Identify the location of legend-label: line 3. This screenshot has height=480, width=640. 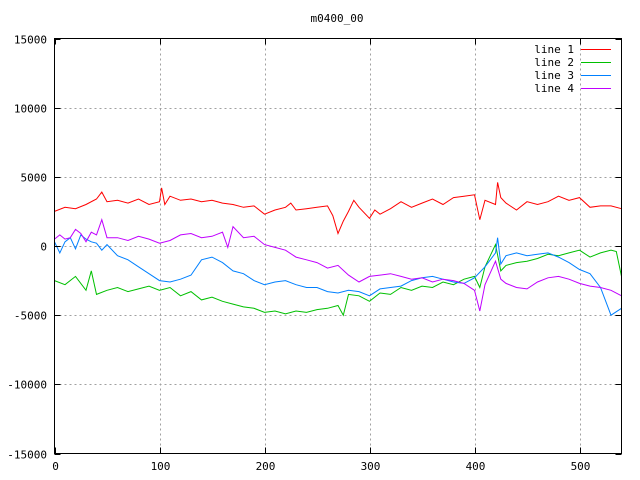
(554, 75).